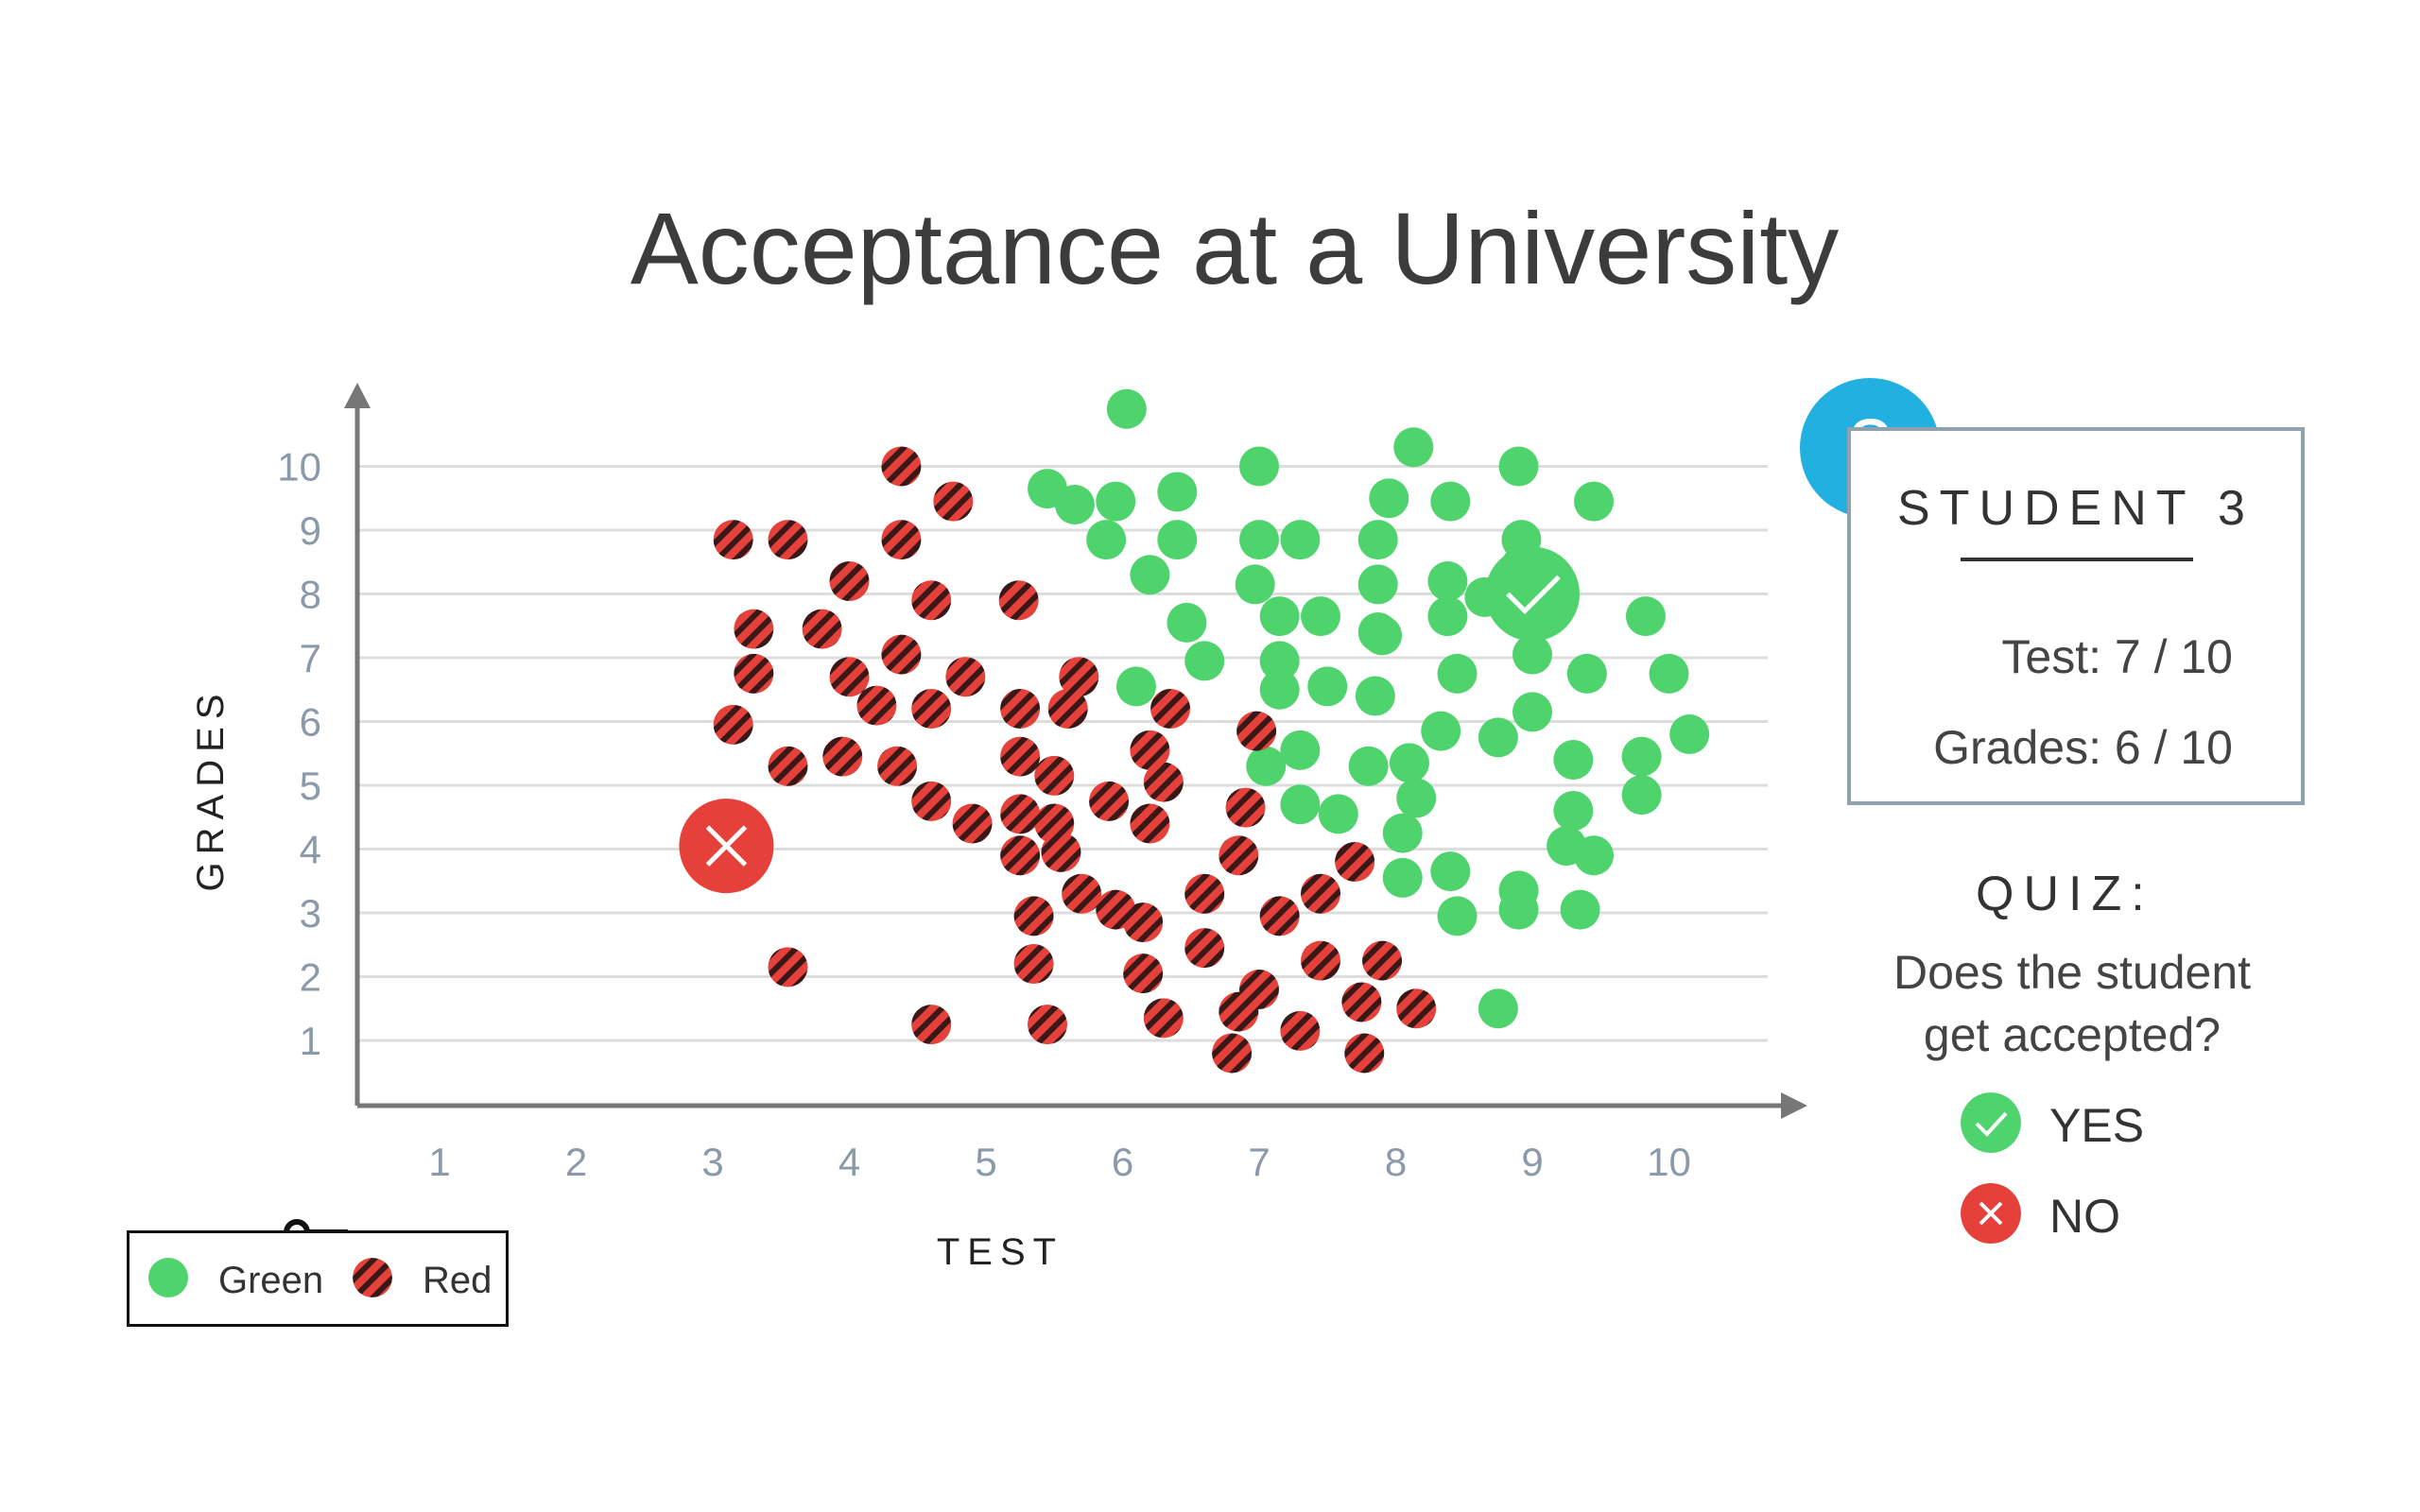  What do you see at coordinates (271, 1280) in the screenshot?
I see `legend-green-label: Green` at bounding box center [271, 1280].